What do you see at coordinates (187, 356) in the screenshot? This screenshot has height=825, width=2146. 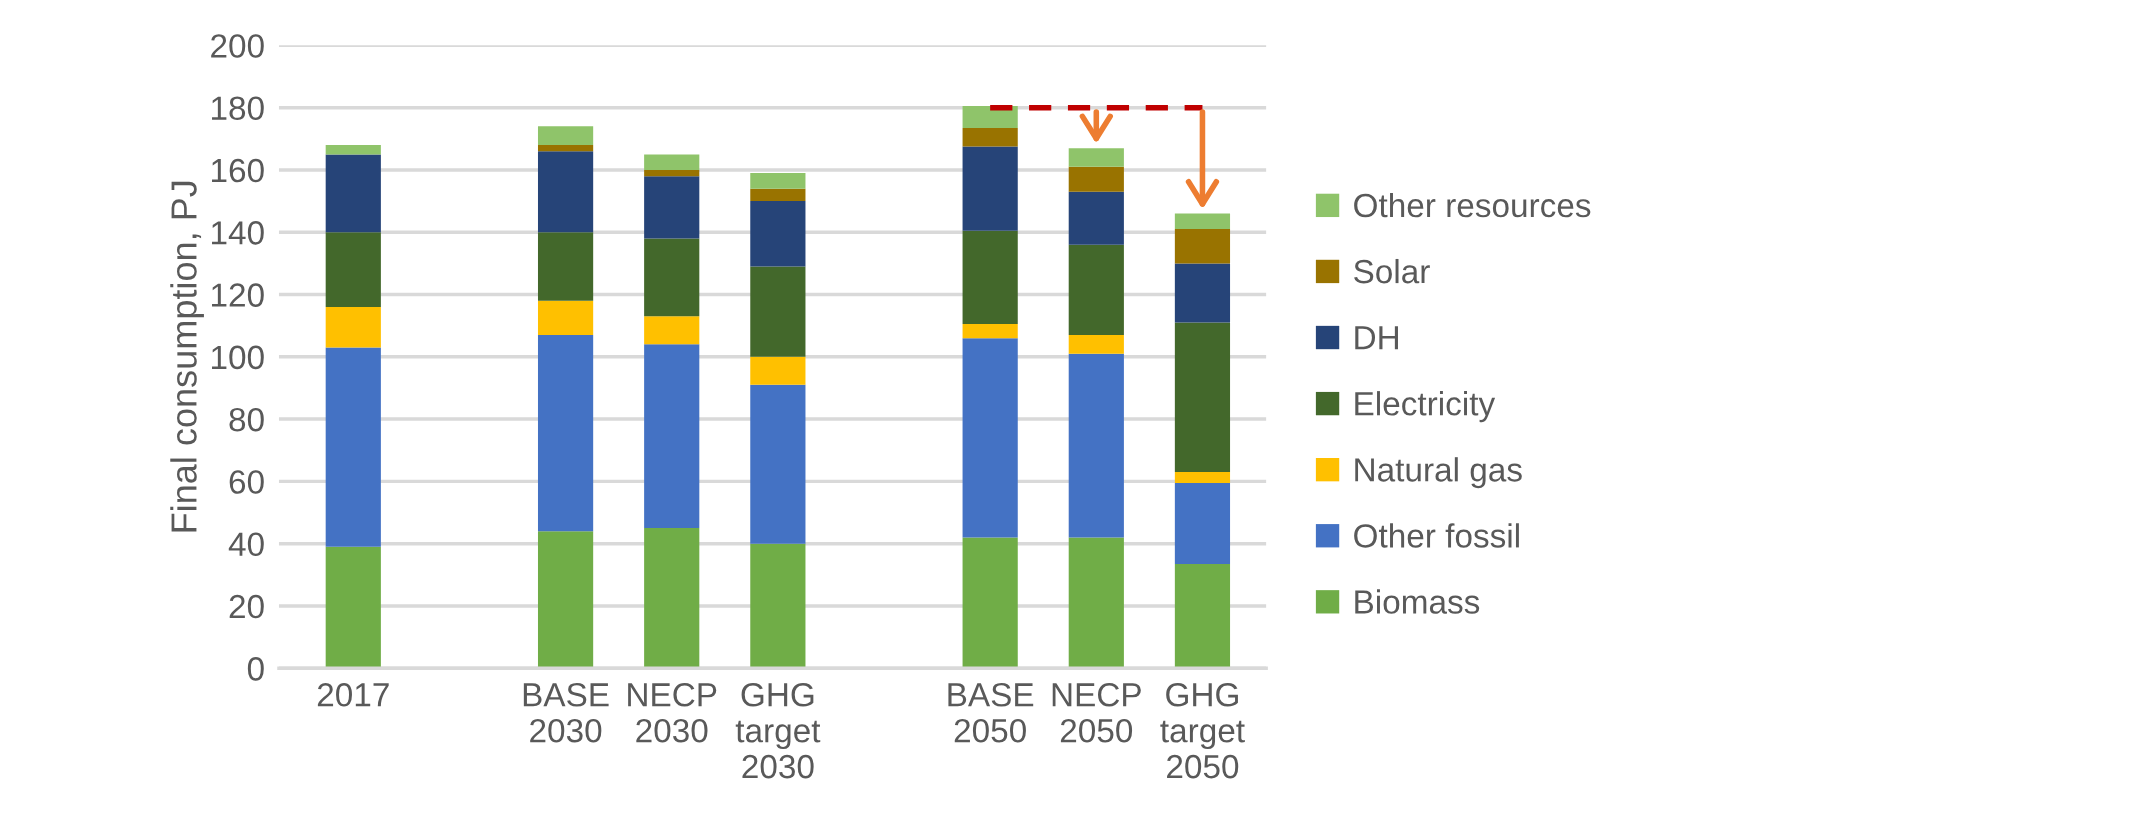 I see `y-axis-title: Final consumption, PJ` at bounding box center [187, 356].